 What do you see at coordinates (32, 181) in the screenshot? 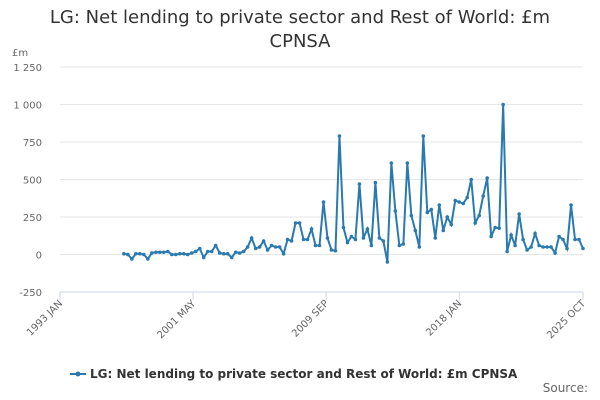
I see `y-tick-label: 500` at bounding box center [32, 181].